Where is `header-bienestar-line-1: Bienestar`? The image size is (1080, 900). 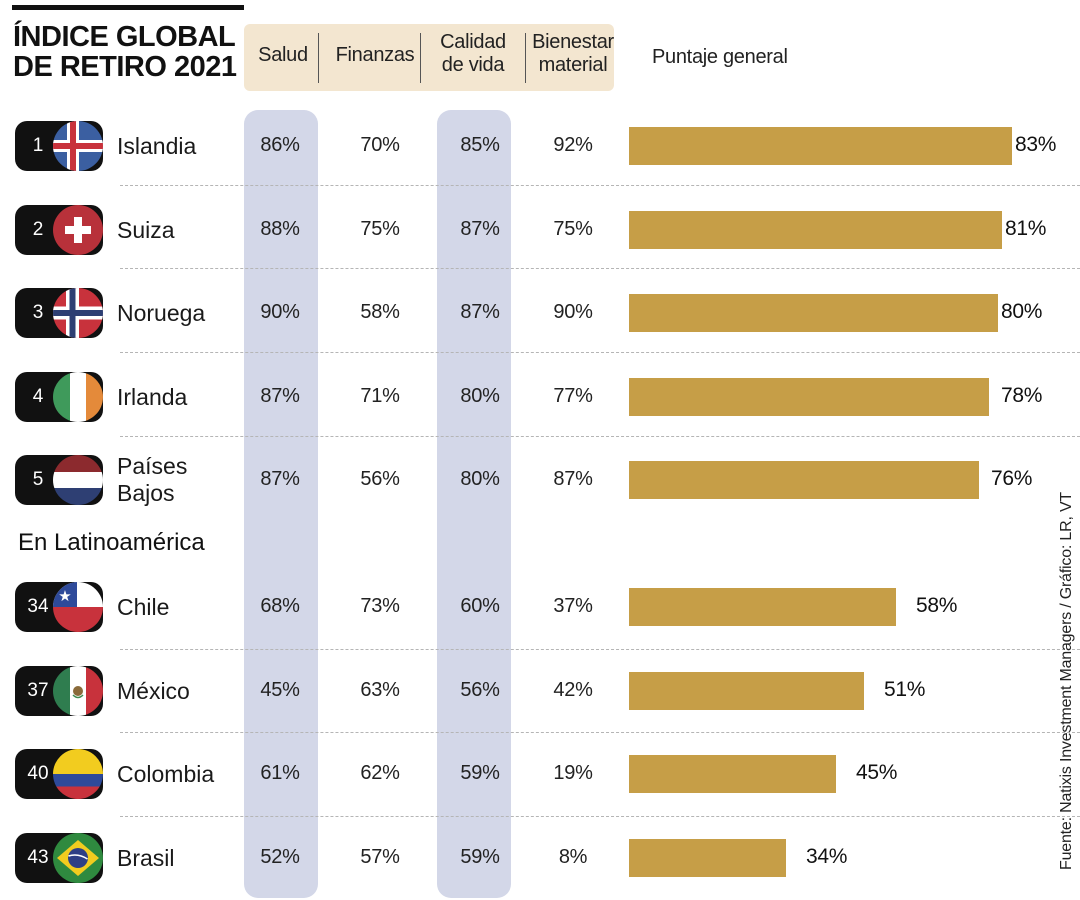 header-bienestar-line-1: Bienestar is located at coordinates (573, 42).